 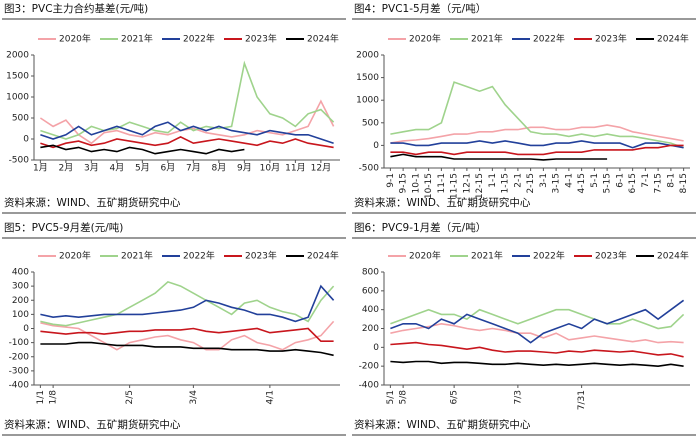 What do you see at coordinates (493, 180) in the screenshot?
I see `x-tick-label: 1-1` at bounding box center [493, 180].